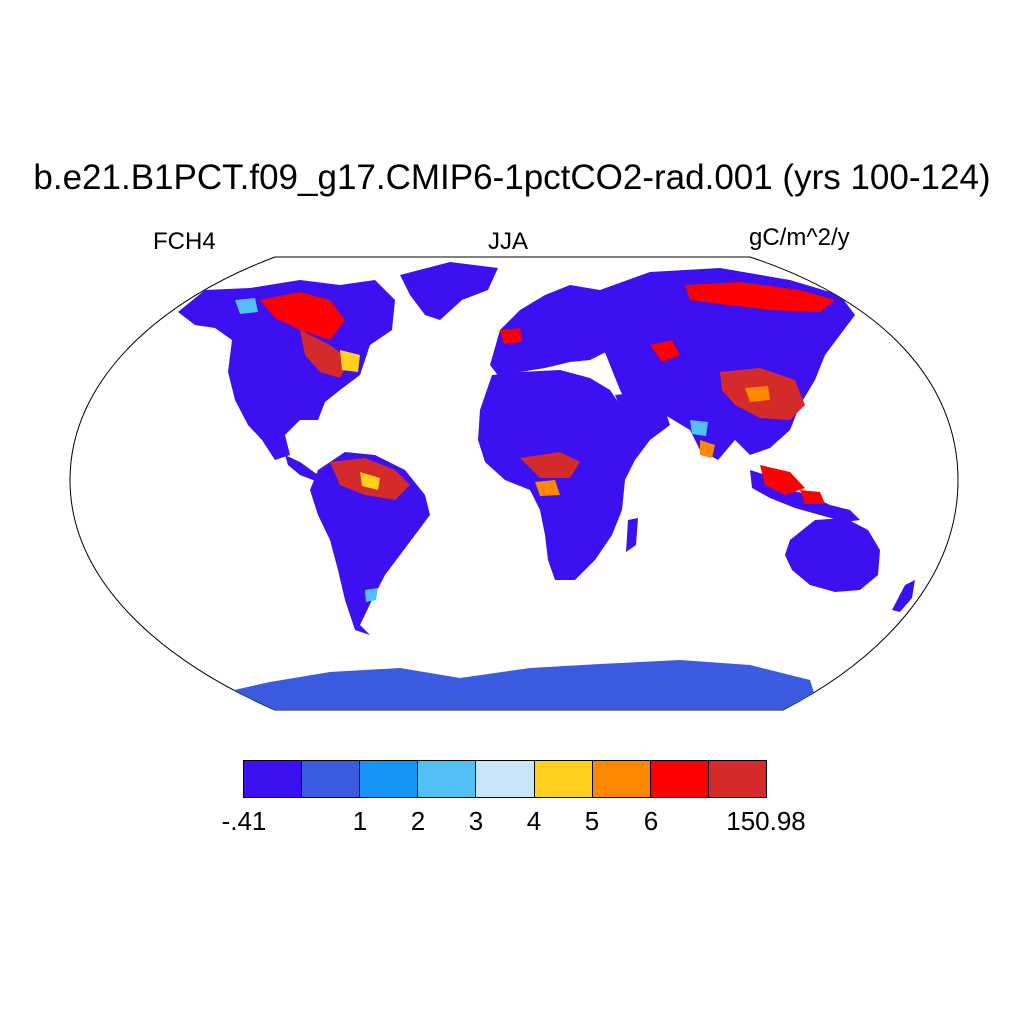  I want to click on new-zealand, so click(903, 596).